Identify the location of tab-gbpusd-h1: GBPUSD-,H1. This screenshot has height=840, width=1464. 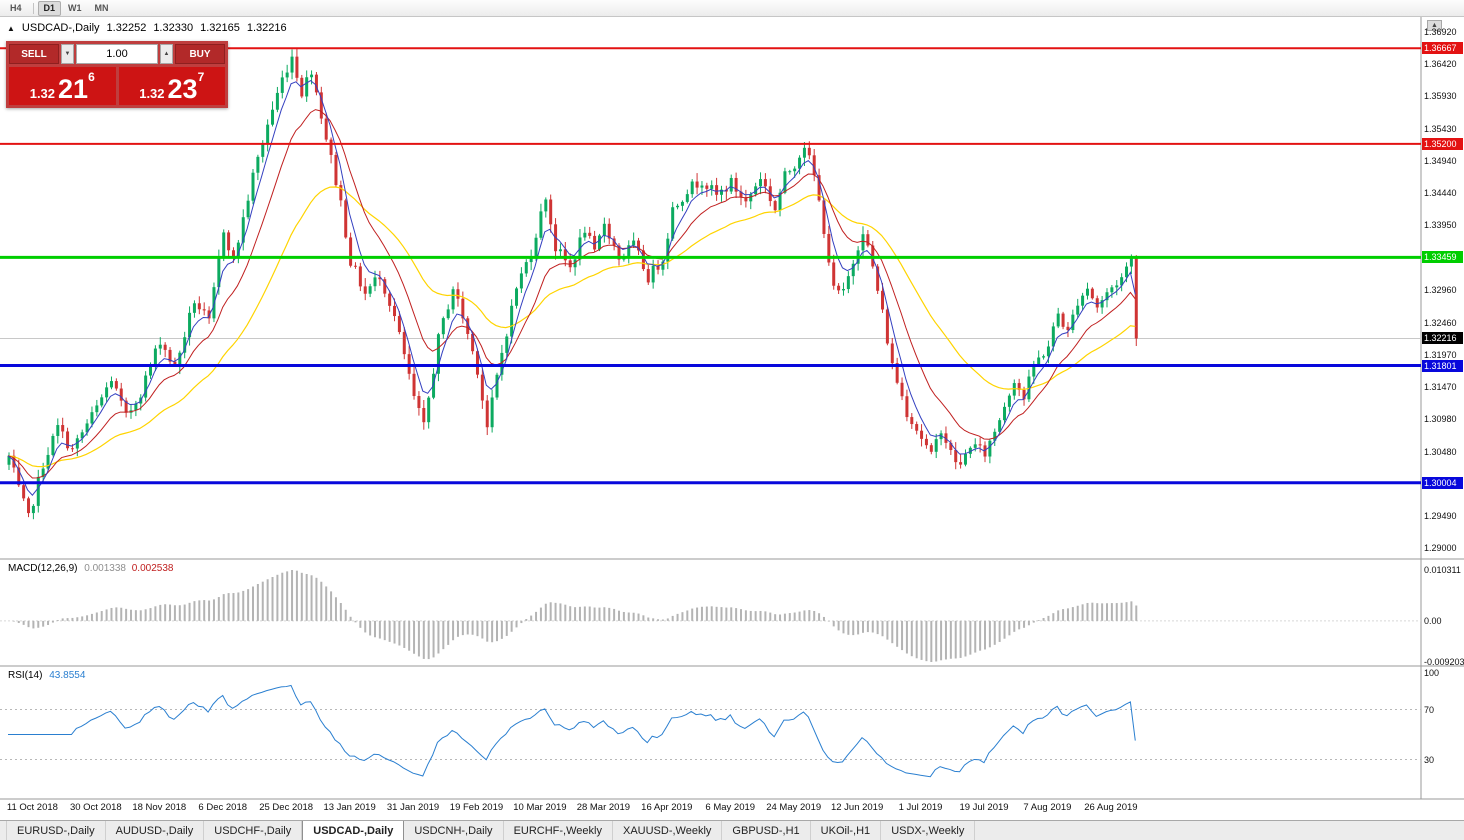
(766, 830).